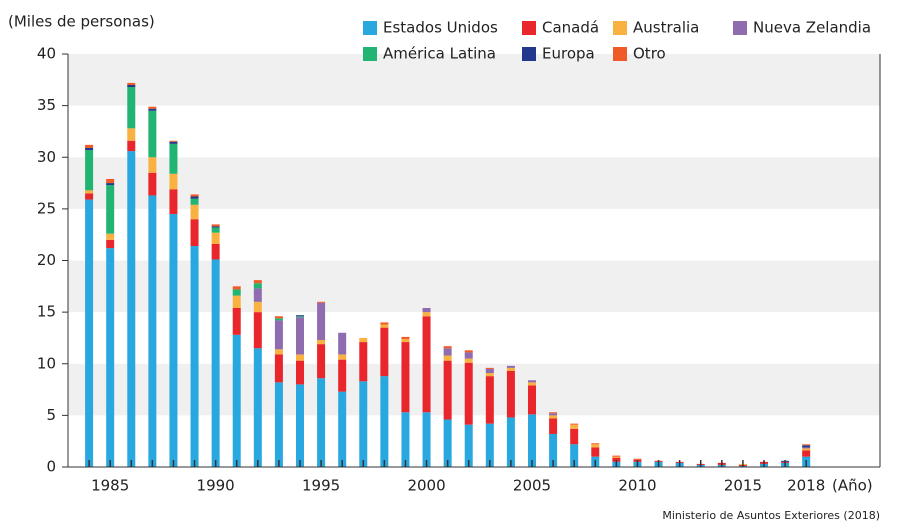 The image size is (914, 528). Describe the element at coordinates (51, 415) in the screenshot. I see `y-tick-label: 5` at that location.